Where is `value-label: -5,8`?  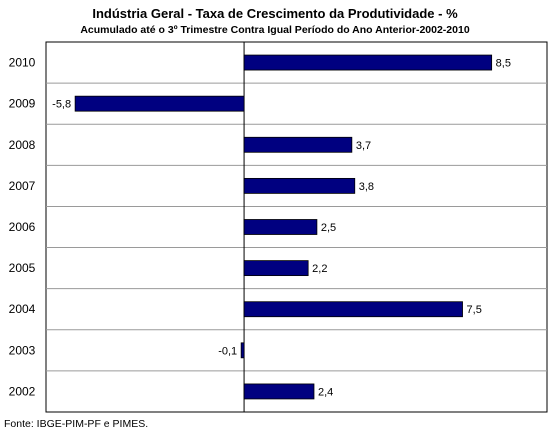
value-label: -5,8 is located at coordinates (61, 105).